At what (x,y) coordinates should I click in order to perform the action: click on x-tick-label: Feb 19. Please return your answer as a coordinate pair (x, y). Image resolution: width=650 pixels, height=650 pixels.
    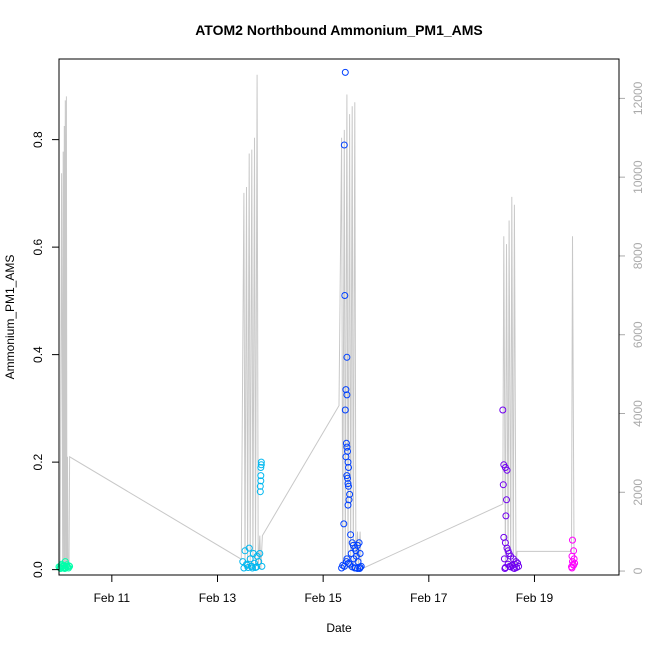
    Looking at the image, I should click on (535, 598).